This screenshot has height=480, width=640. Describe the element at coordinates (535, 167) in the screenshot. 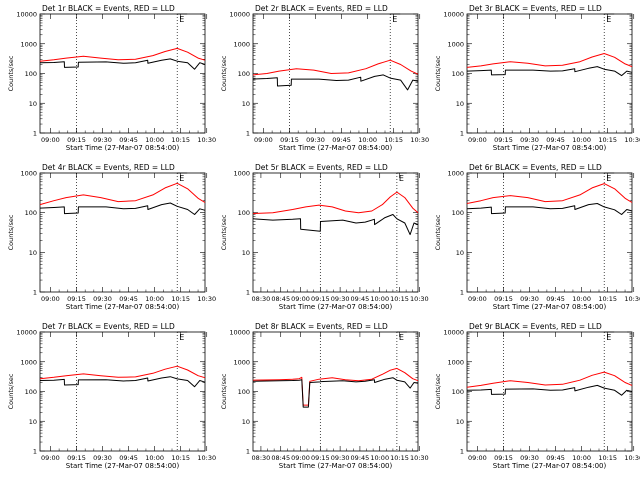

I see `chart-title: Det 6r BLACK = Events, RED = LLD` at that location.